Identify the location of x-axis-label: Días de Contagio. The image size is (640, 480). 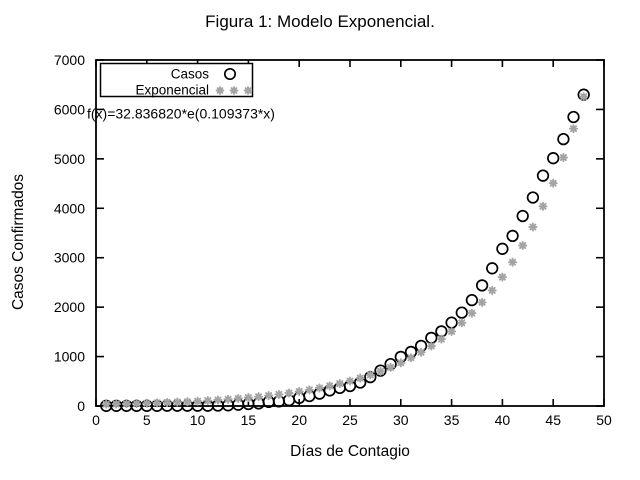
(350, 451).